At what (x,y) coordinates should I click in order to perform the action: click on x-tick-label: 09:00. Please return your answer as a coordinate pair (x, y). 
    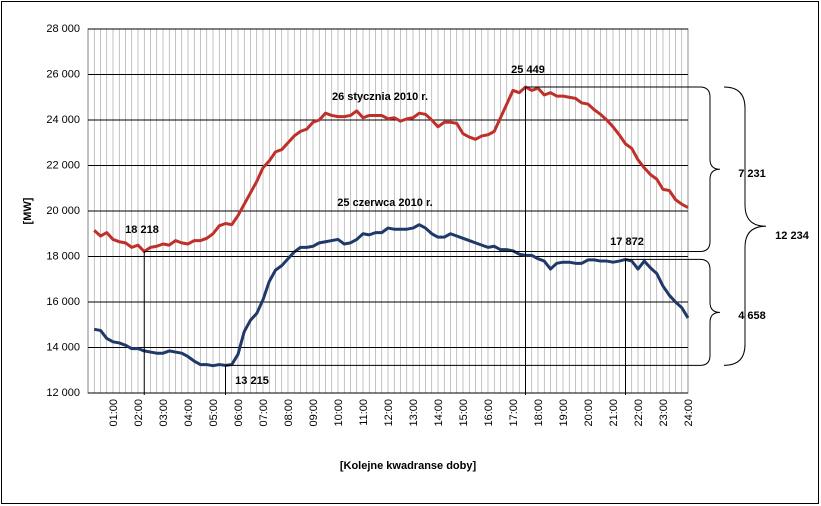
    Looking at the image, I should click on (314, 413).